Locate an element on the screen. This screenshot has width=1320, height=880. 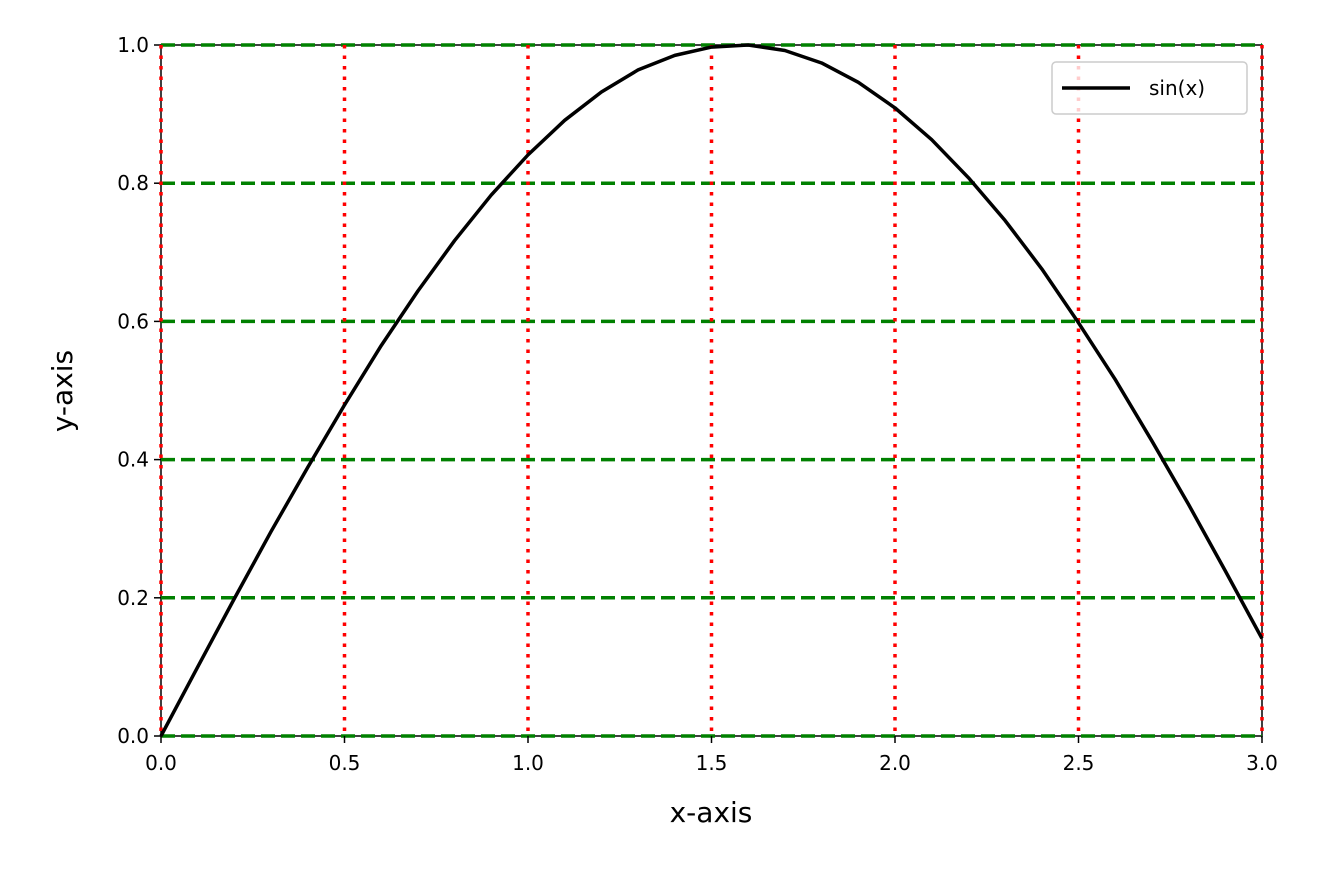
y-tick-label: 1.0 is located at coordinates (133, 45).